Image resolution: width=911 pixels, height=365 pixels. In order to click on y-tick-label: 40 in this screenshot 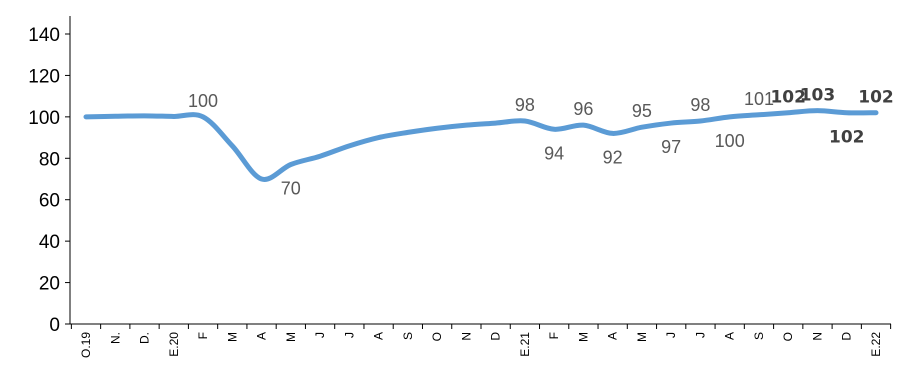, I will do `click(49, 242)`.